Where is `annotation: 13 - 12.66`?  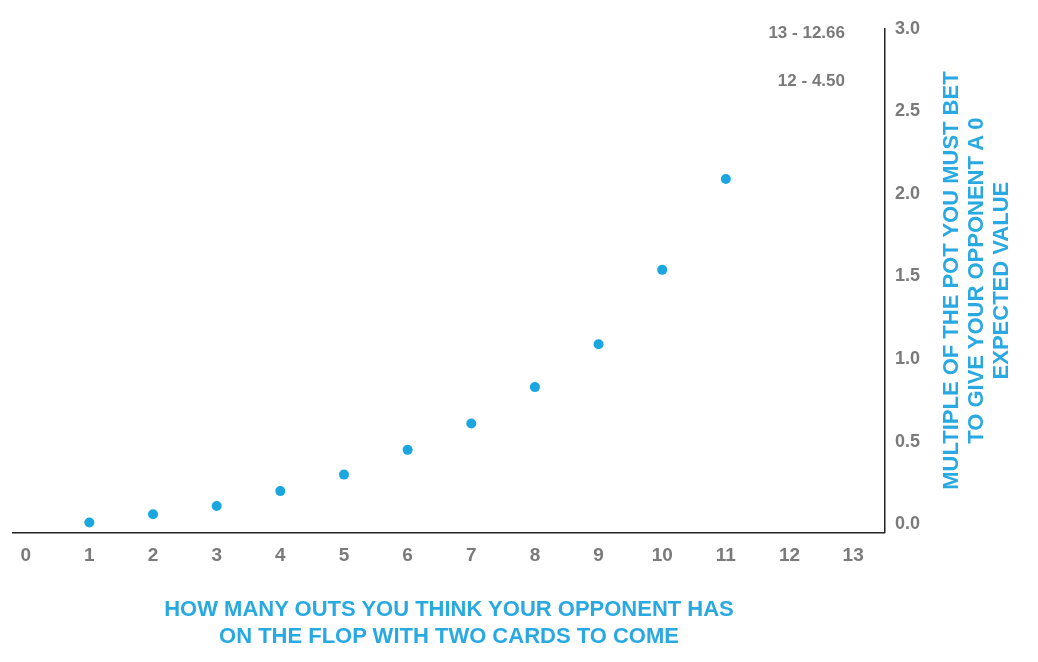
annotation: 13 - 12.66 is located at coordinates (806, 33).